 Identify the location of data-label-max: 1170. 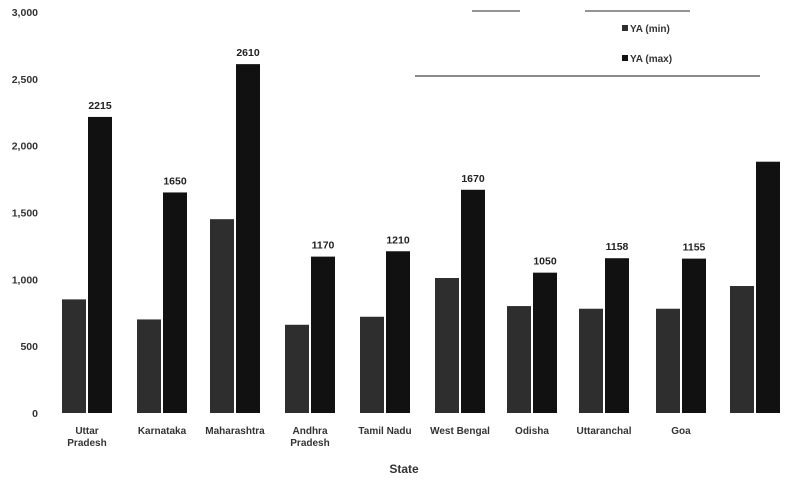
(323, 246).